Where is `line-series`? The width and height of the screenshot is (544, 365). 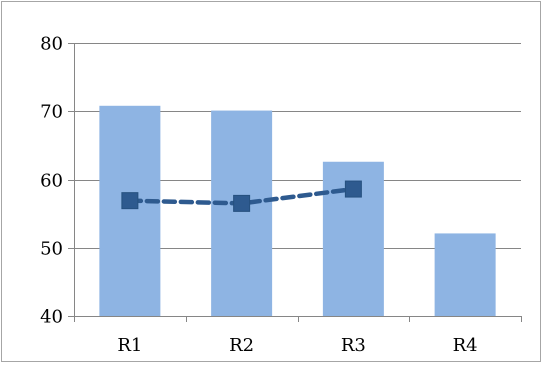 line-series is located at coordinates (241, 196).